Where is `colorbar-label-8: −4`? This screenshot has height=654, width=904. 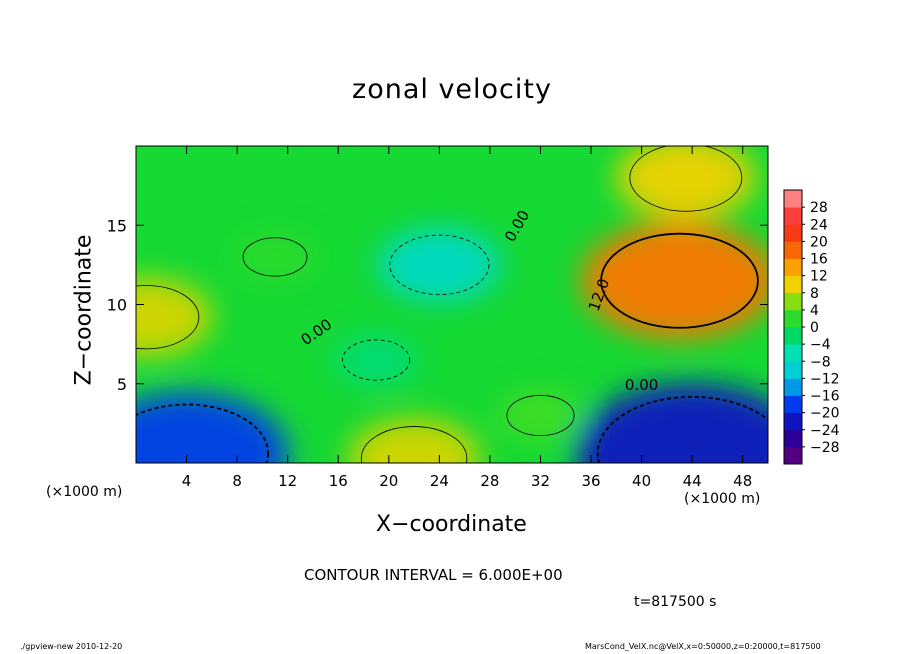
colorbar-label-8: −4 is located at coordinates (820, 345).